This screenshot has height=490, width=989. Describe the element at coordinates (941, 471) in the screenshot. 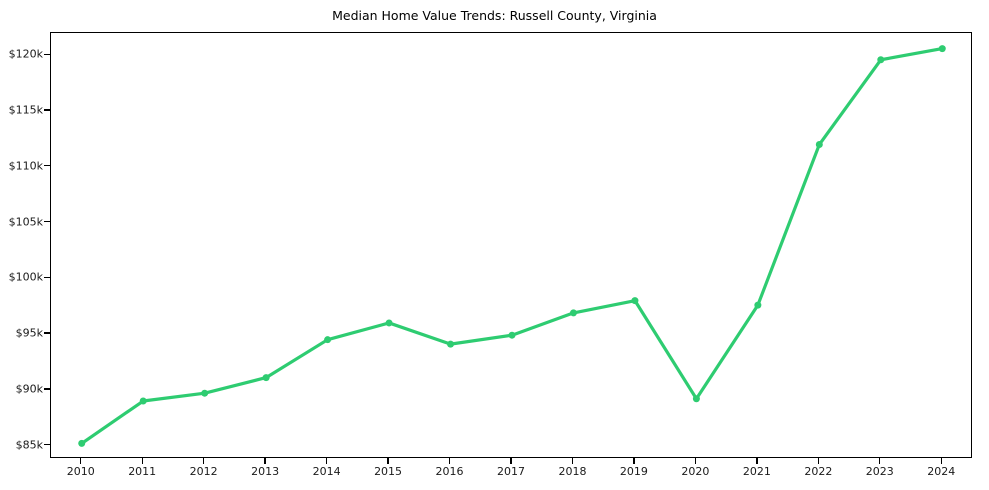

I see `x-axis-tick-label: 2024` at that location.